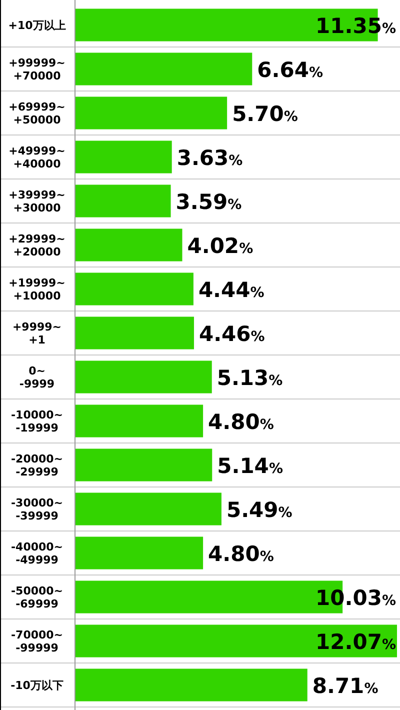 Image resolution: width=400 pixels, height=710 pixels. Describe the element at coordinates (37, 69) in the screenshot. I see `y-tick-label: +99999~+70000` at that location.